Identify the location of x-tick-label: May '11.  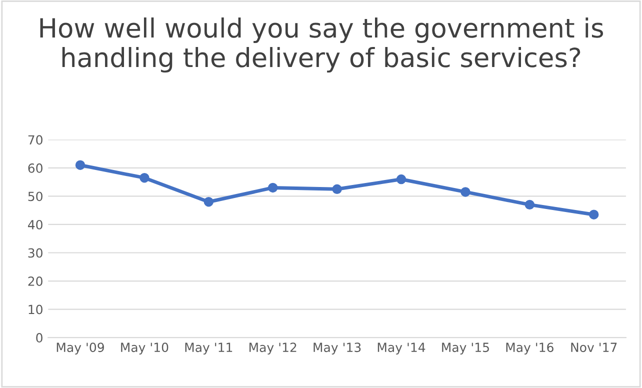
(208, 348).